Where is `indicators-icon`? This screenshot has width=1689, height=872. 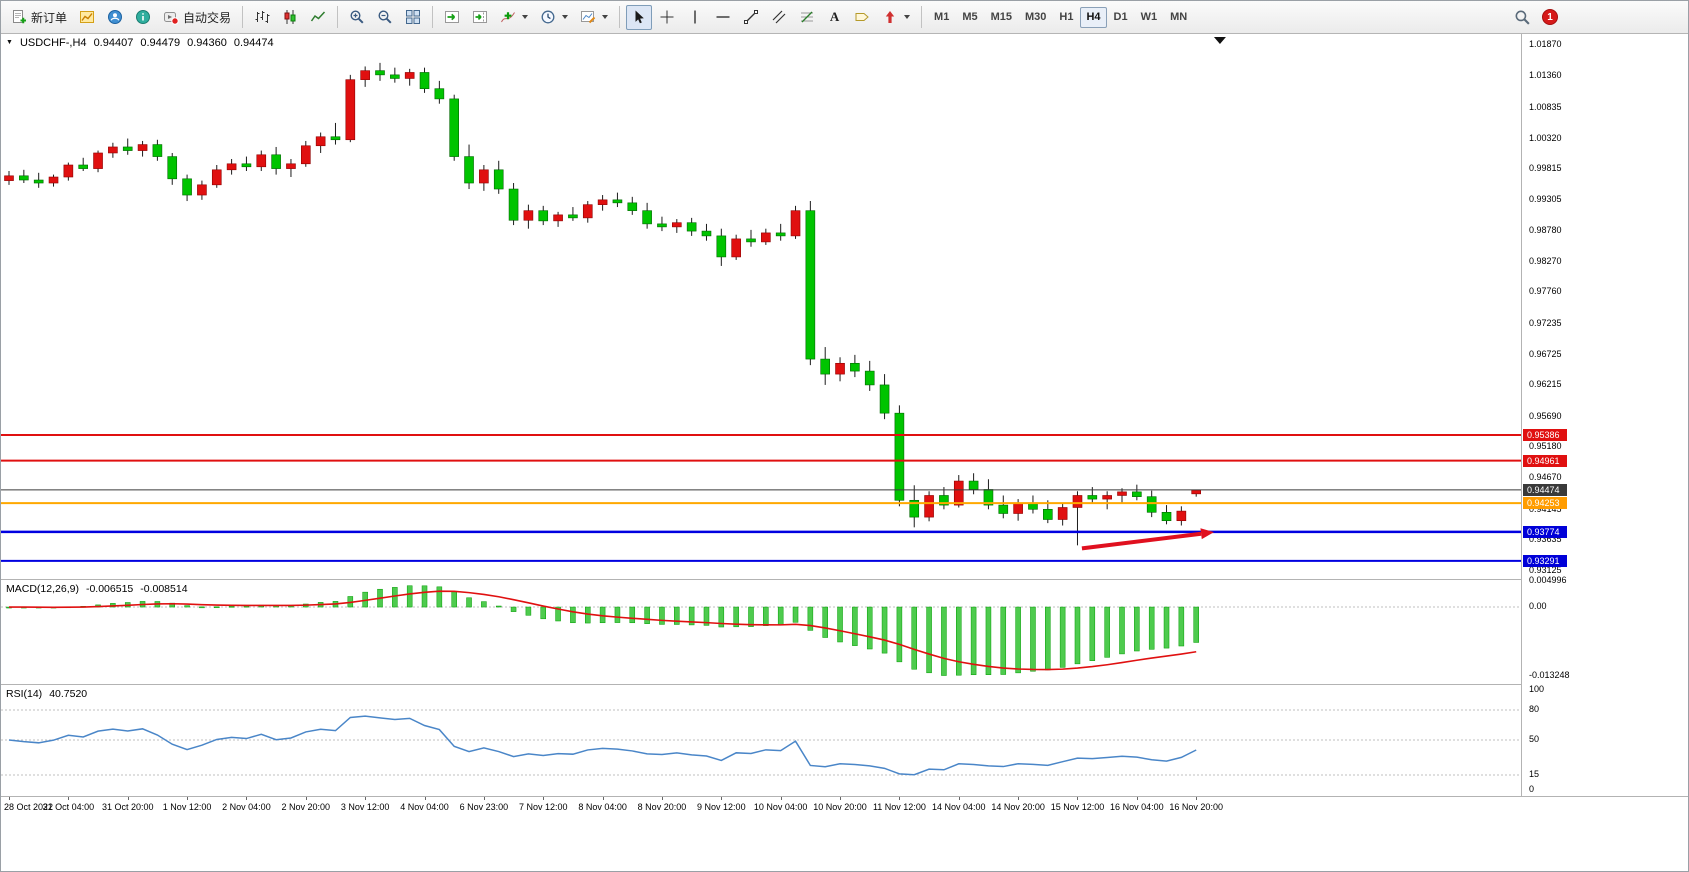
indicators-icon is located at coordinates (508, 17).